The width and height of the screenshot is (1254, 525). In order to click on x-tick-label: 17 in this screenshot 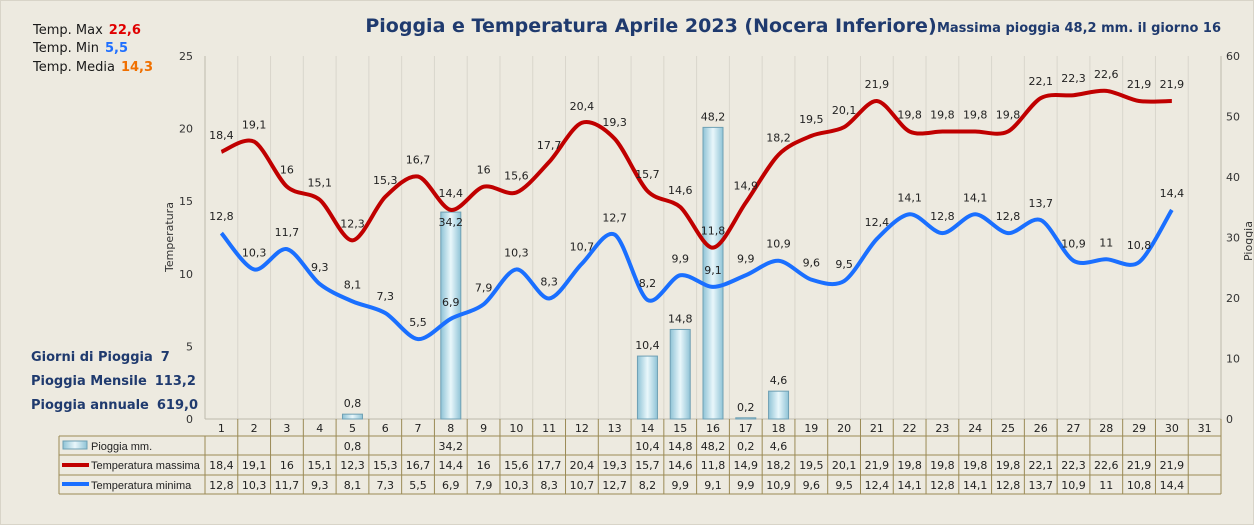, I will do `click(746, 428)`.